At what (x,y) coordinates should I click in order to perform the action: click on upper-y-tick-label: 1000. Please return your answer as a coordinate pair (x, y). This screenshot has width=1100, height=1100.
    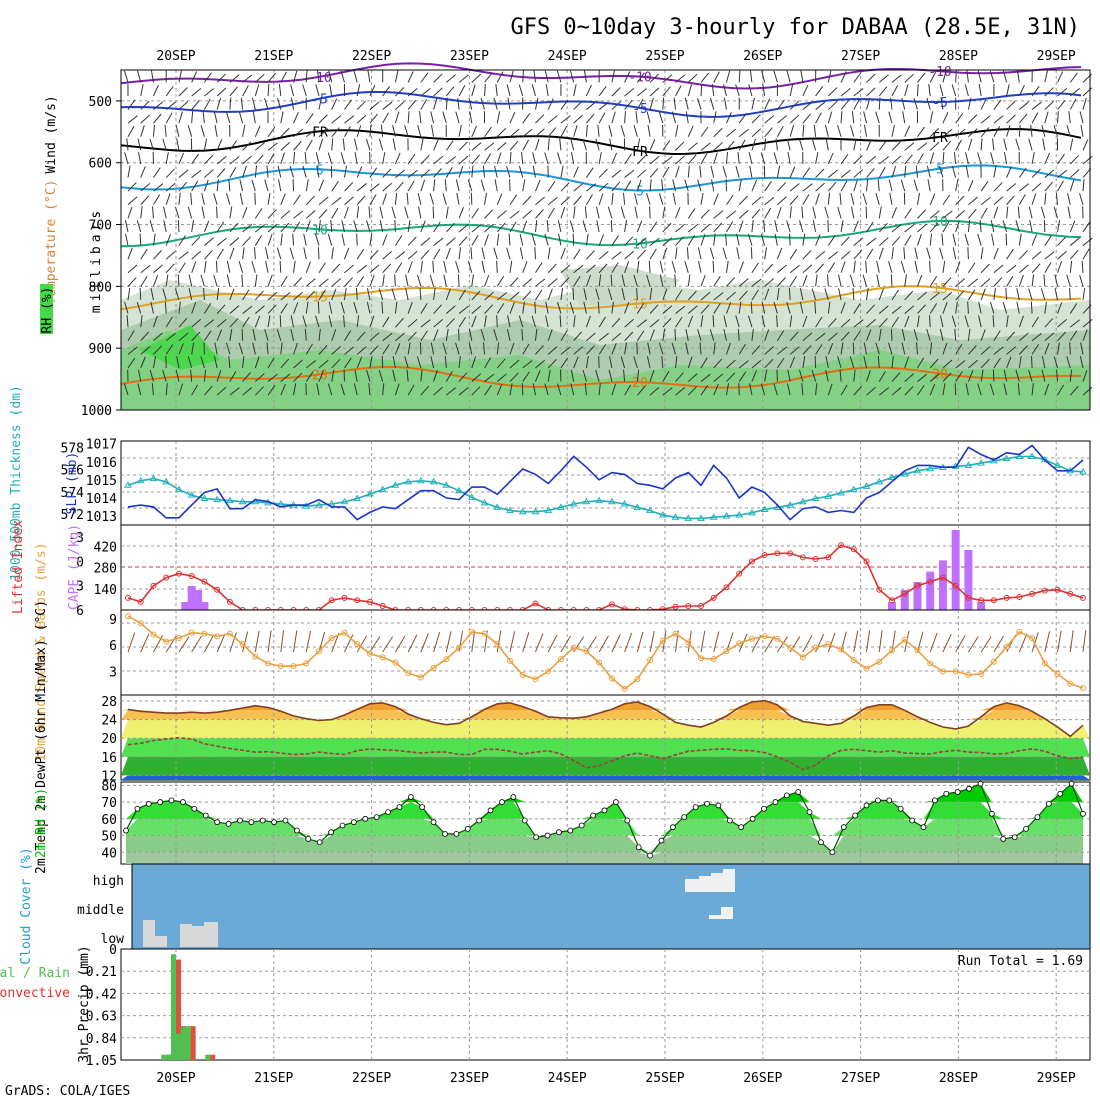
    Looking at the image, I should click on (96, 411).